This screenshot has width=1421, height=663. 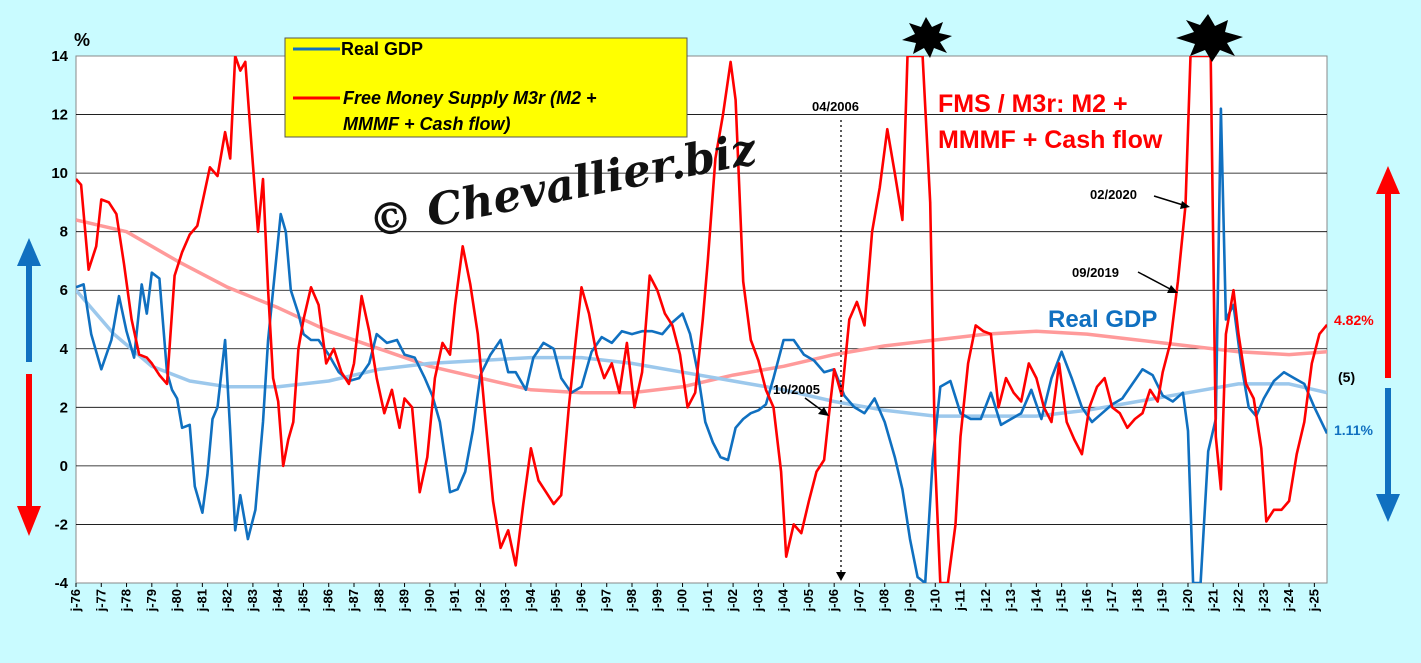 What do you see at coordinates (707, 600) in the screenshot?
I see `x-tick-label: j-01` at bounding box center [707, 600].